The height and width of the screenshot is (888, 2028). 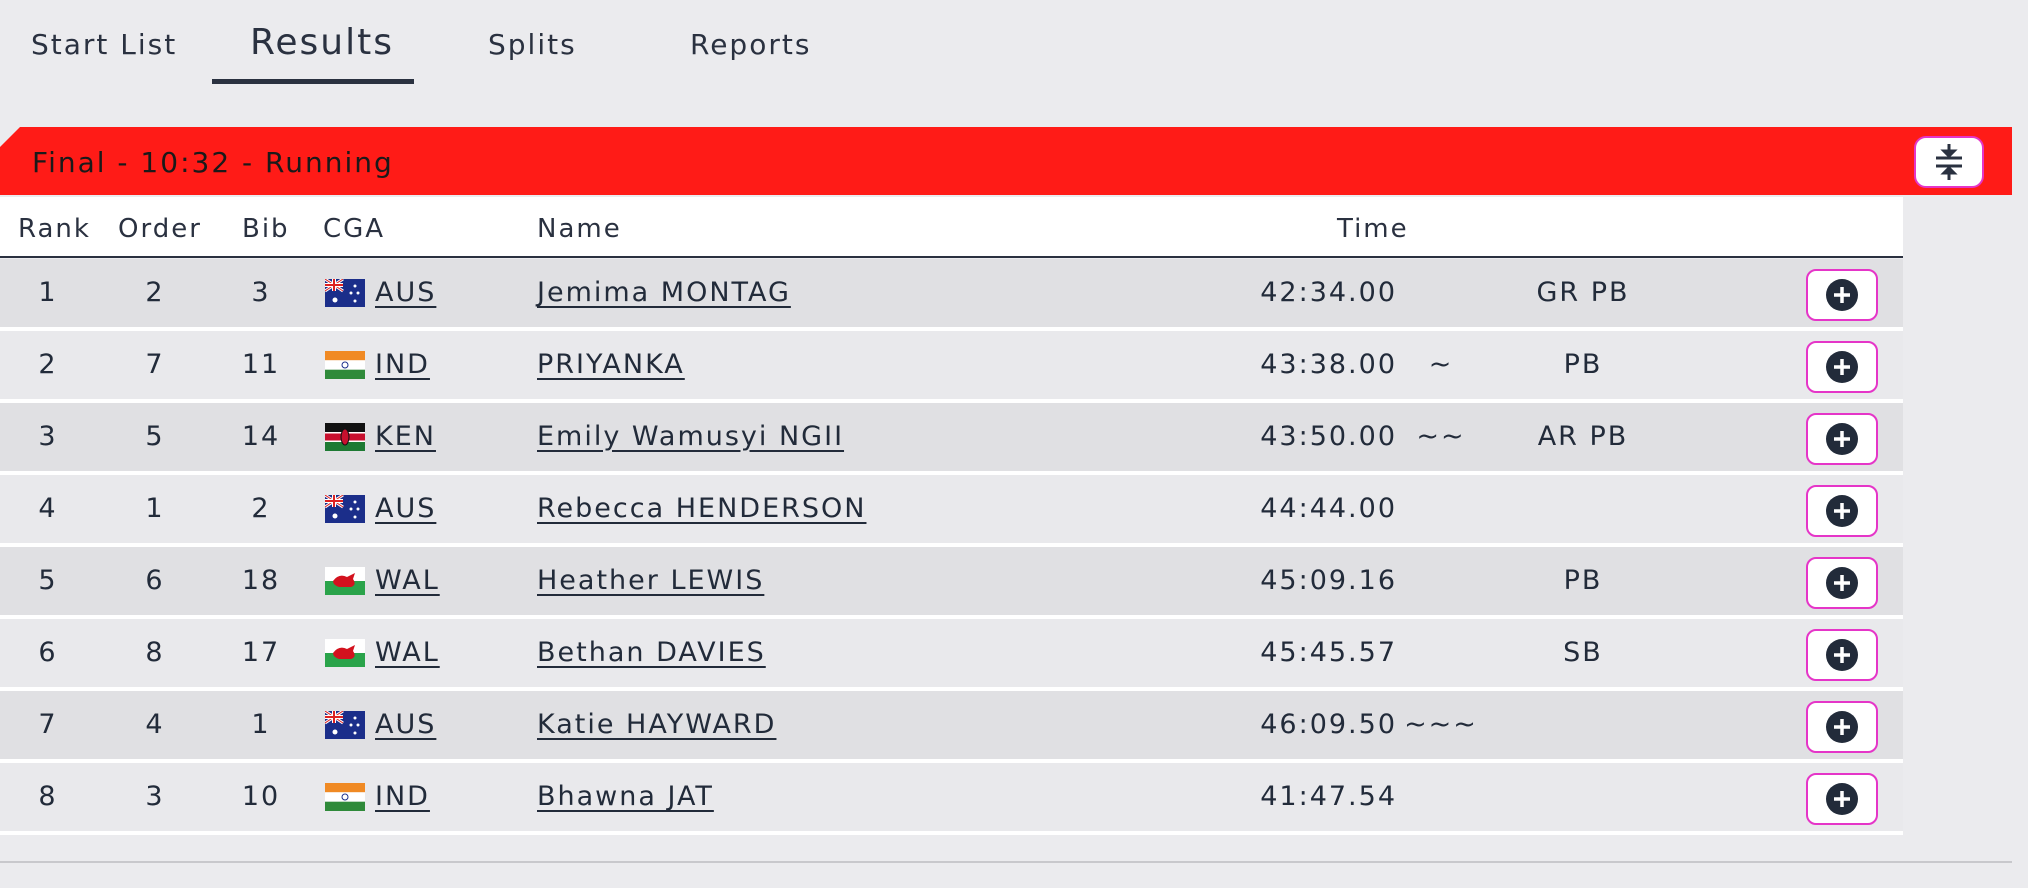 What do you see at coordinates (1328, 364) in the screenshot?
I see `time: 43:38.00` at bounding box center [1328, 364].